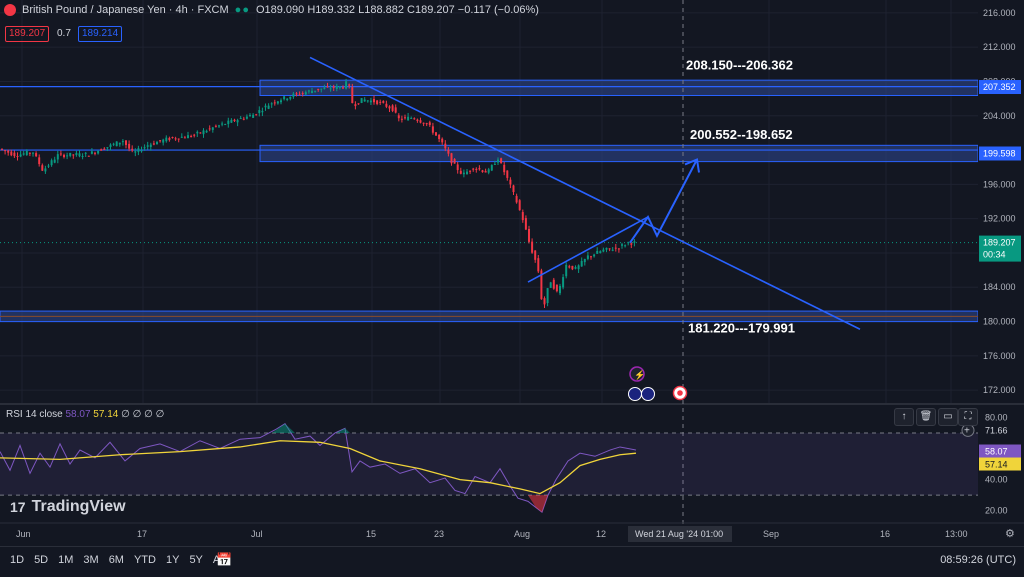  What do you see at coordinates (926, 417) in the screenshot?
I see `delete-pane-icon: 🗑` at bounding box center [926, 417].